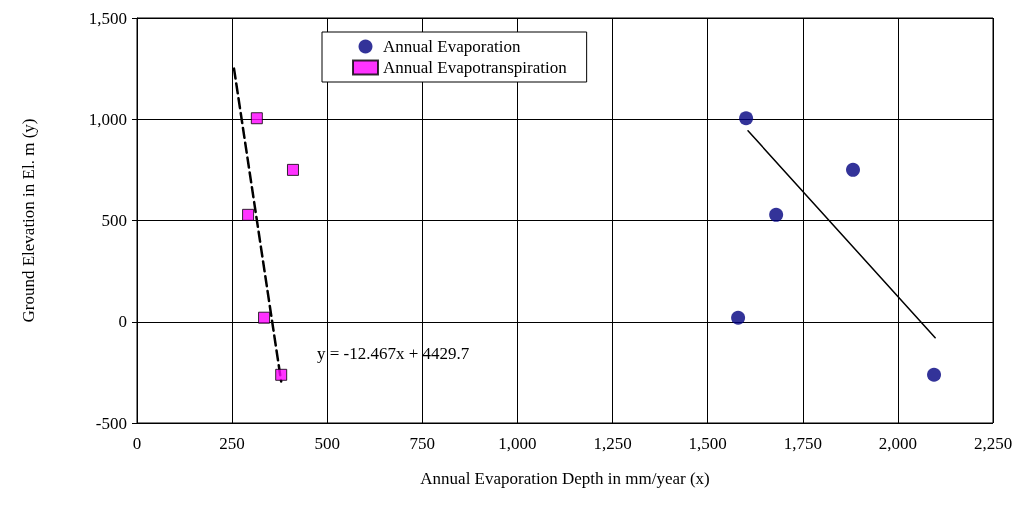 The width and height of the screenshot is (1018, 510). Describe the element at coordinates (475, 67) in the screenshot. I see `legend-label: Annual Evapotranspiration` at that location.